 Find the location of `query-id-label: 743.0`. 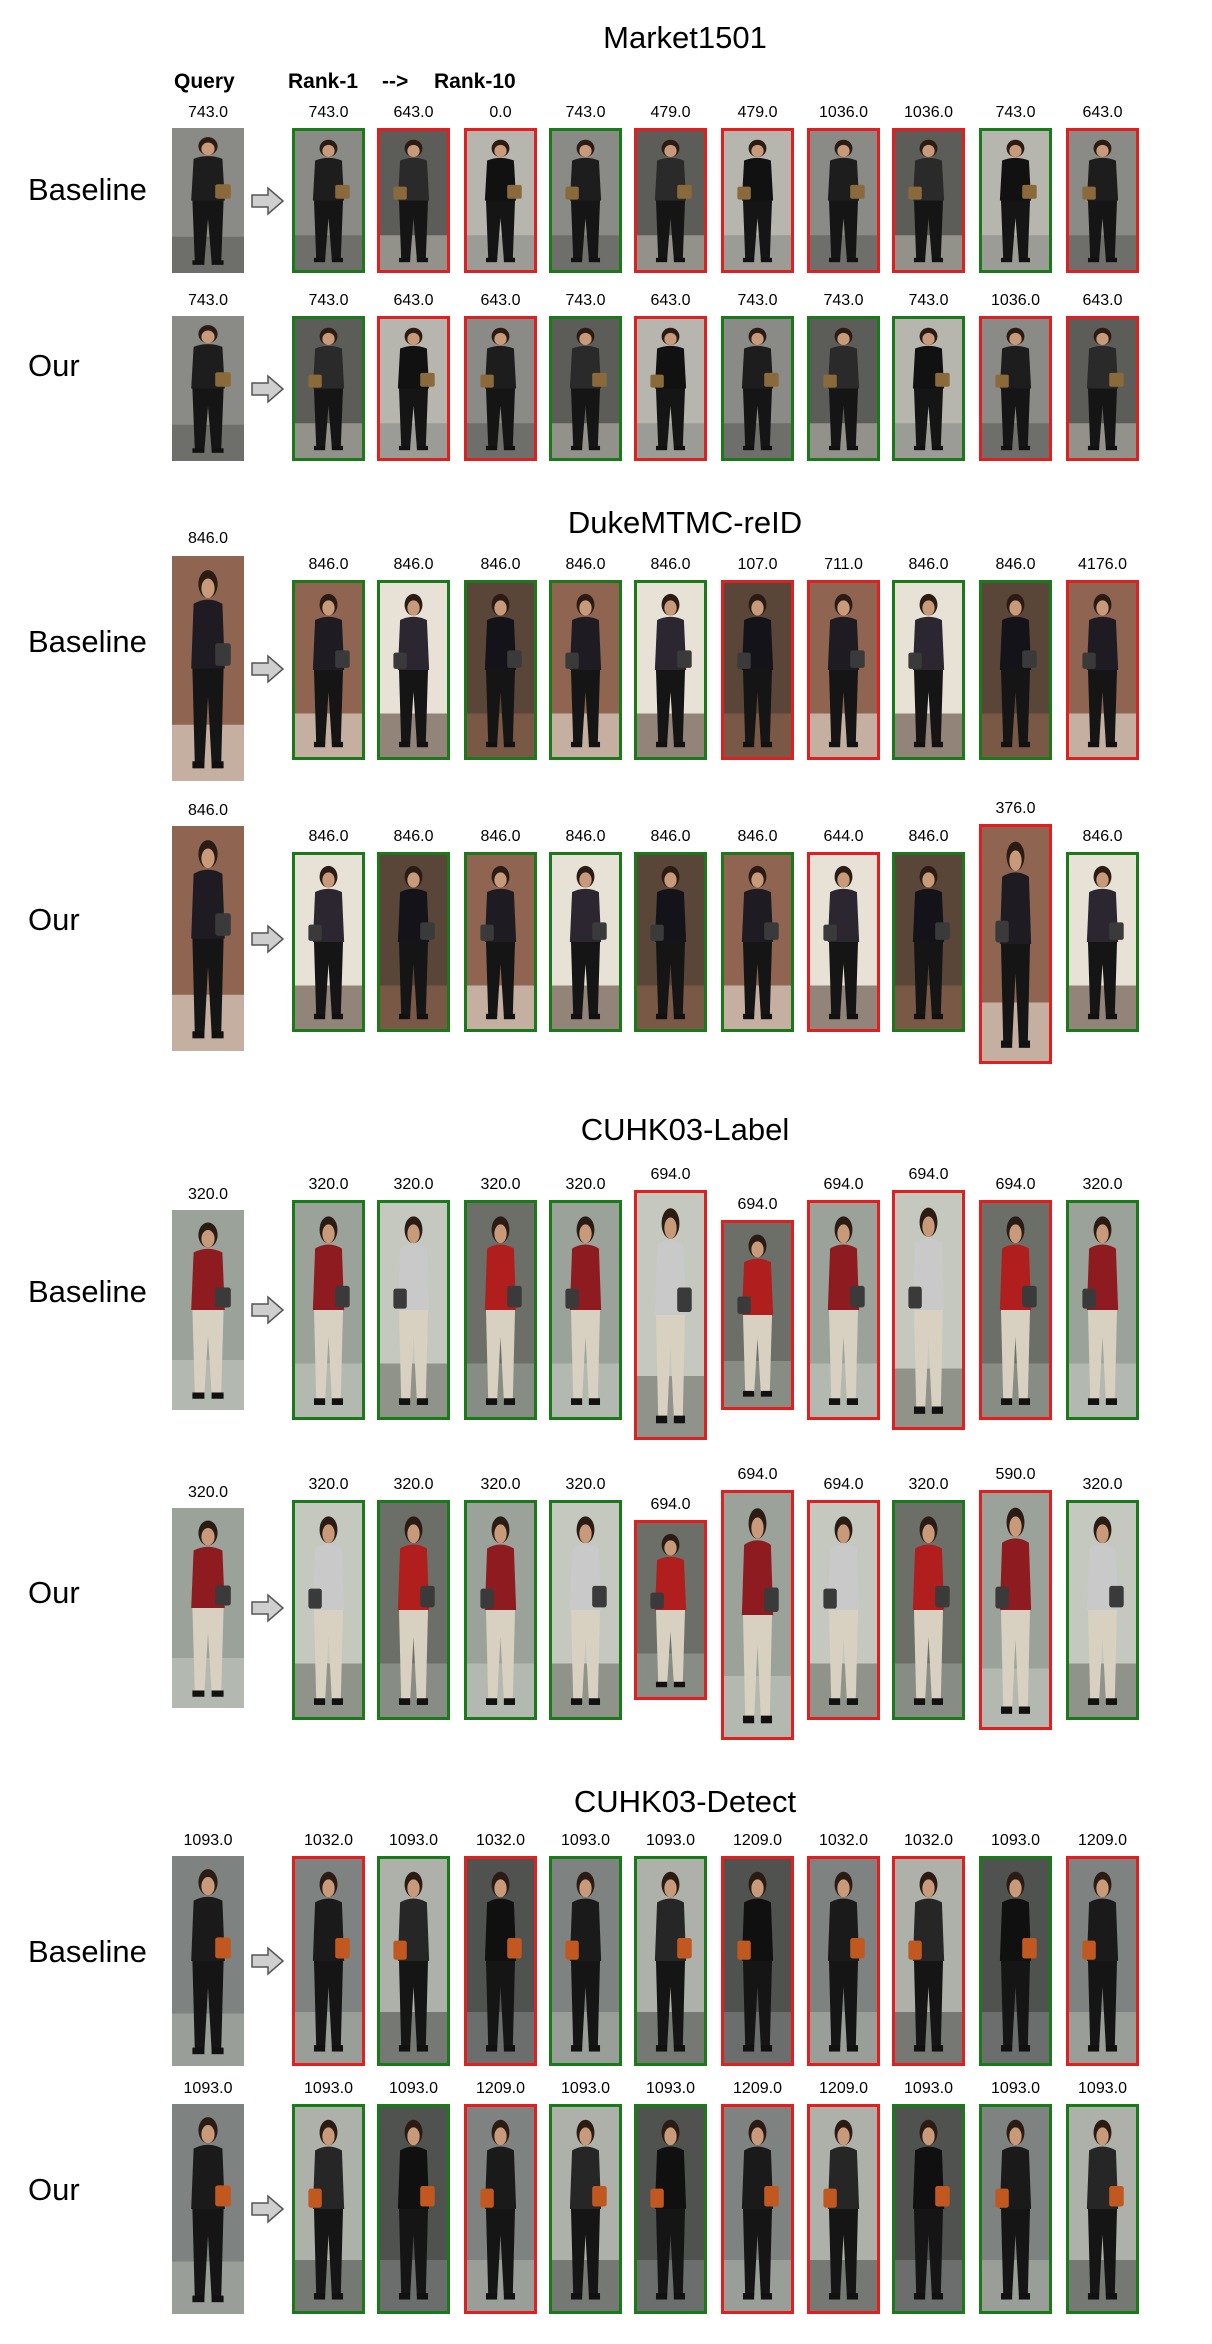

query-id-label: 743.0 is located at coordinates (208, 300).